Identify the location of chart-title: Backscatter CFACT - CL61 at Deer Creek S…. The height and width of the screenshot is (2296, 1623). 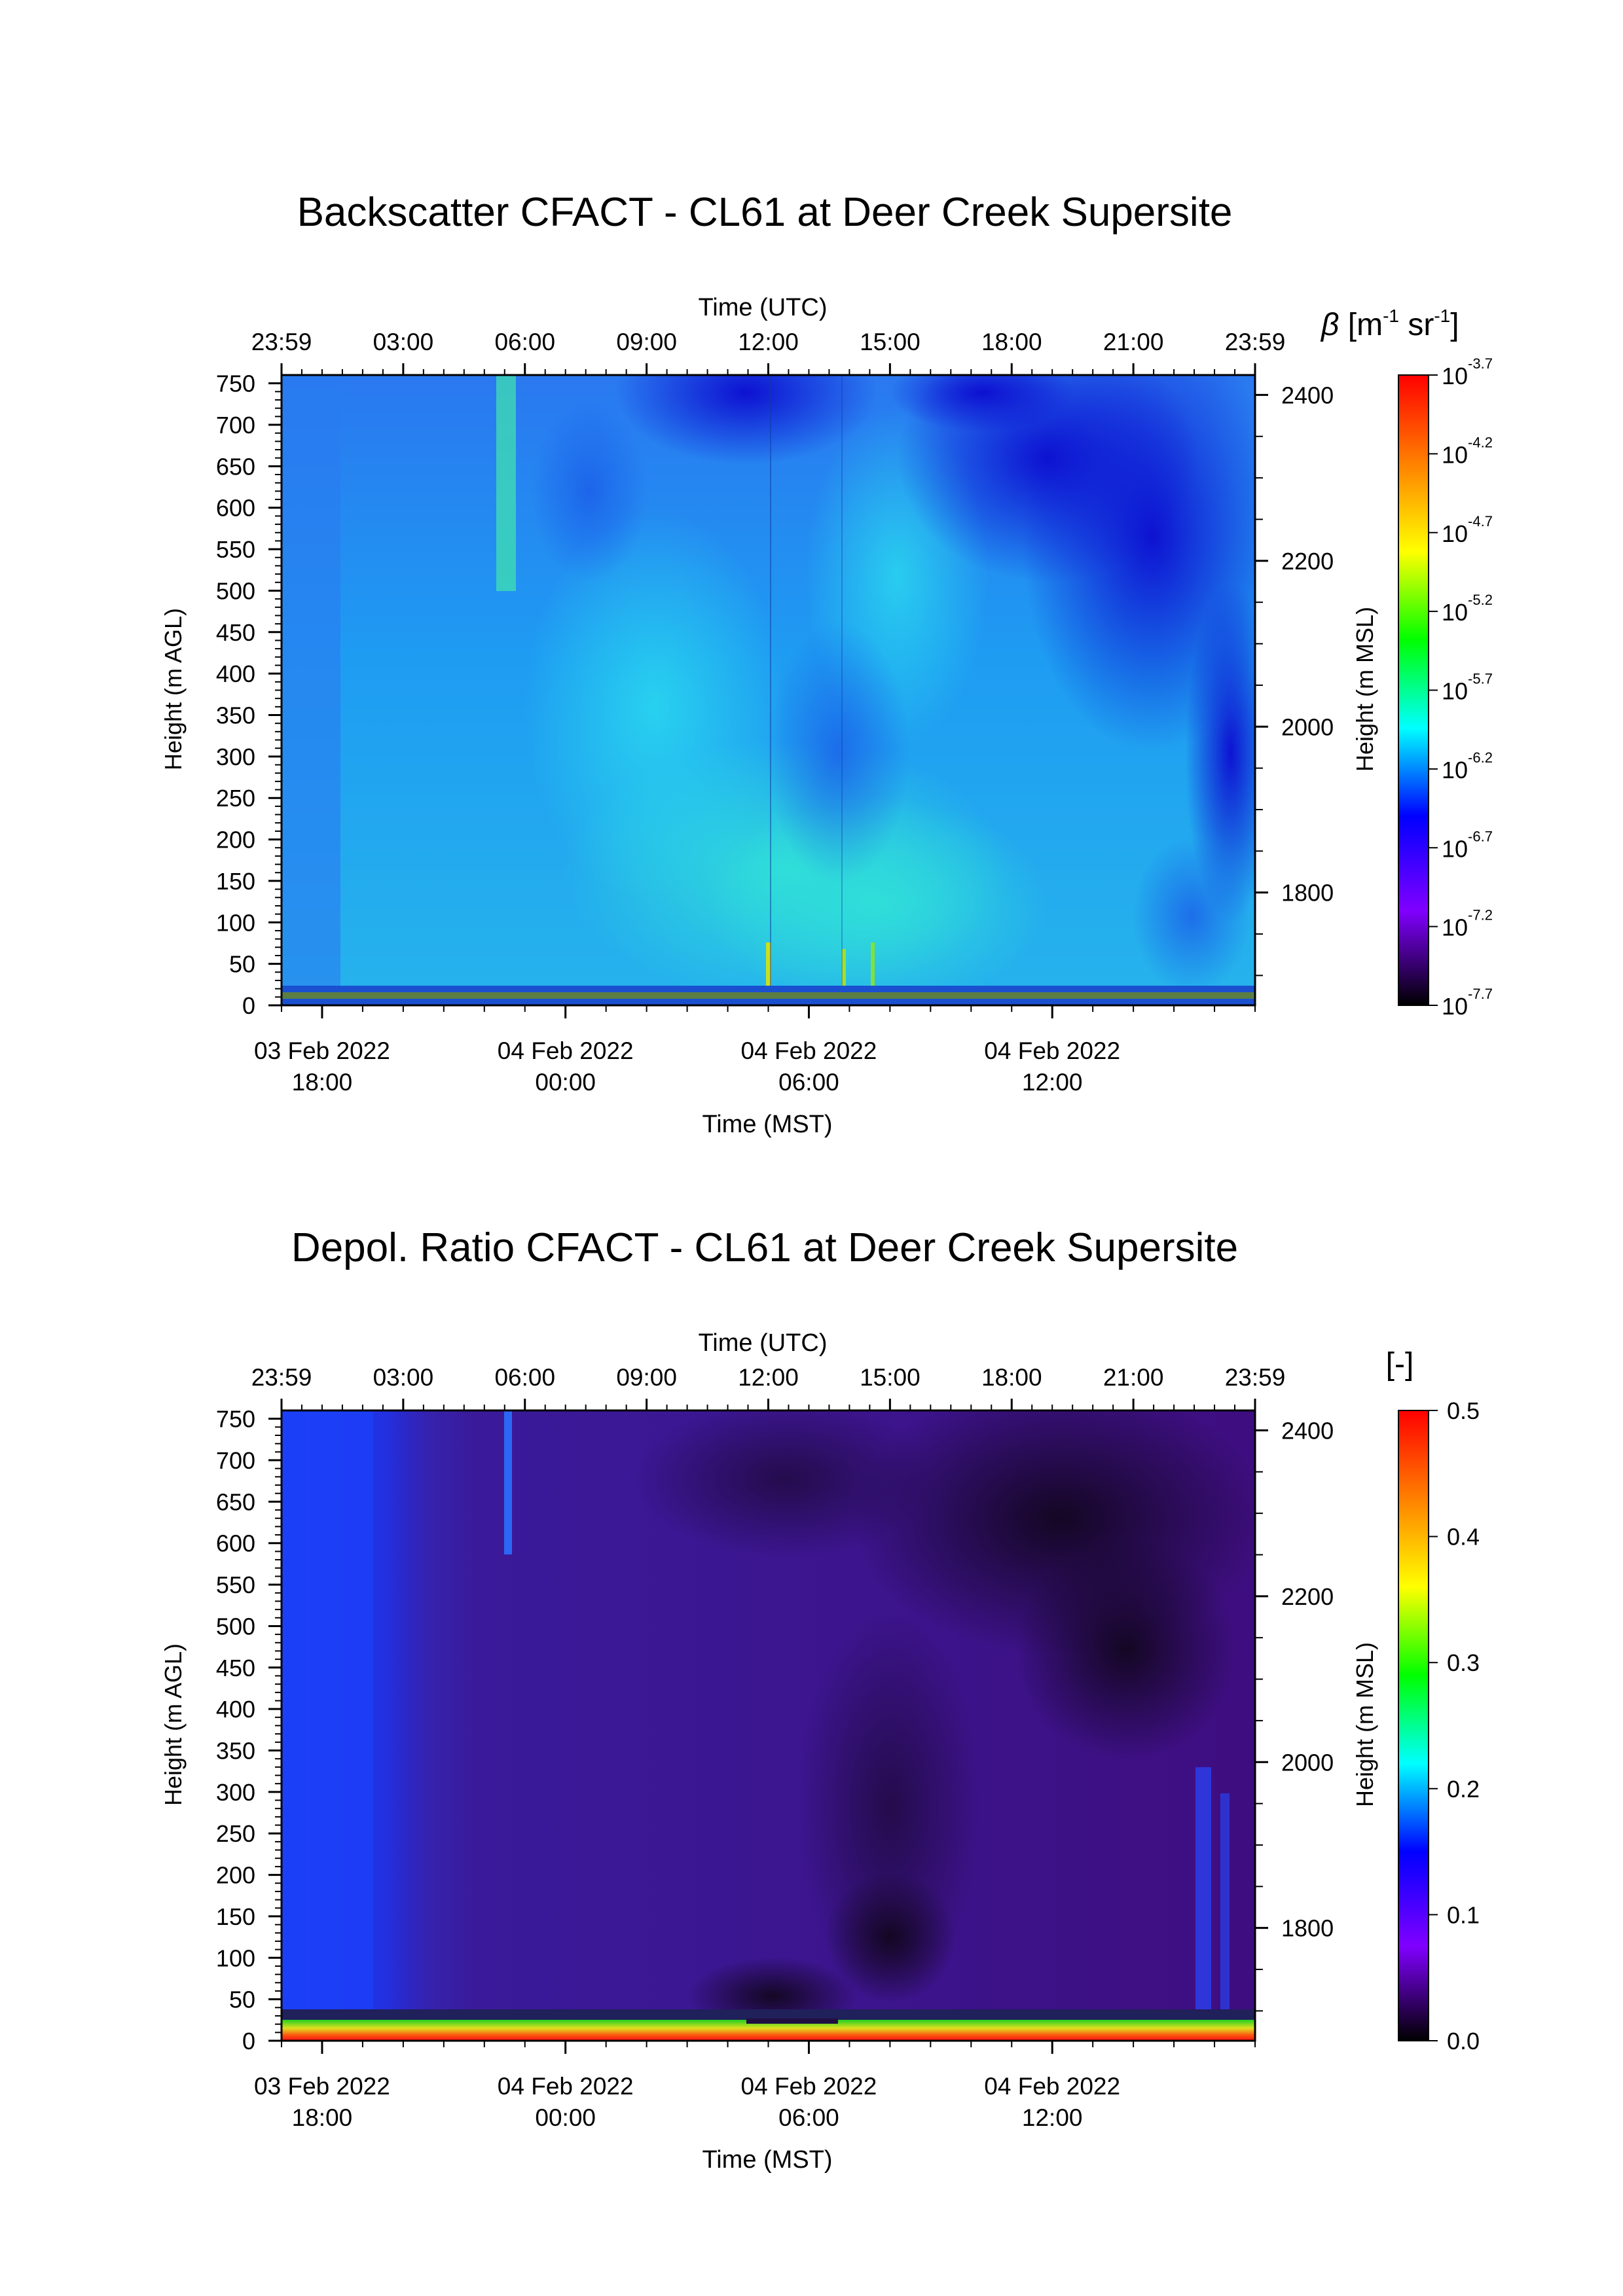
(765, 212).